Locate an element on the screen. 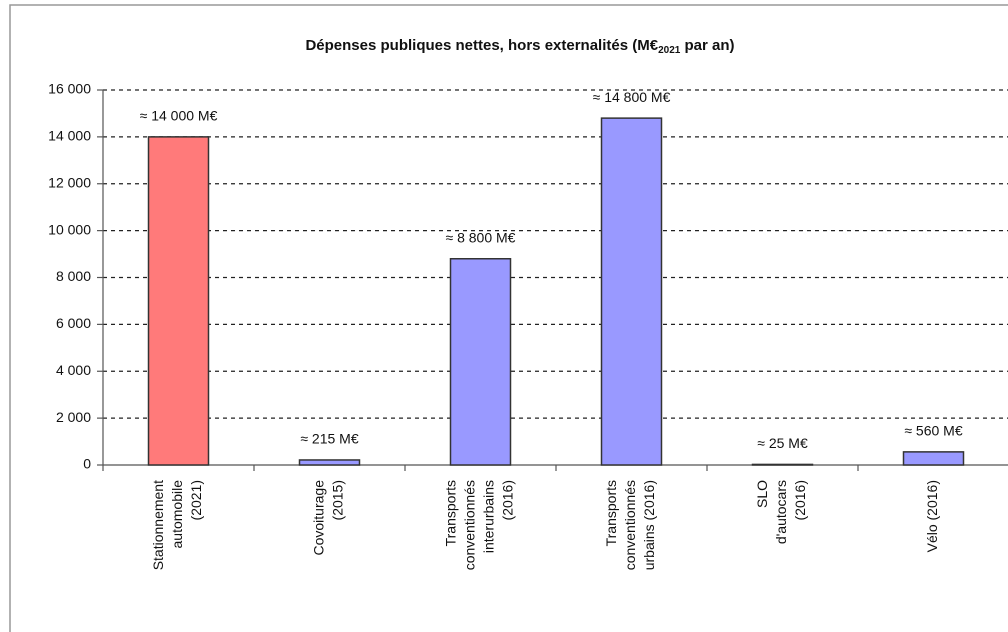 The width and height of the screenshot is (1008, 632). y-tick-label: 10 000 is located at coordinates (69, 229).